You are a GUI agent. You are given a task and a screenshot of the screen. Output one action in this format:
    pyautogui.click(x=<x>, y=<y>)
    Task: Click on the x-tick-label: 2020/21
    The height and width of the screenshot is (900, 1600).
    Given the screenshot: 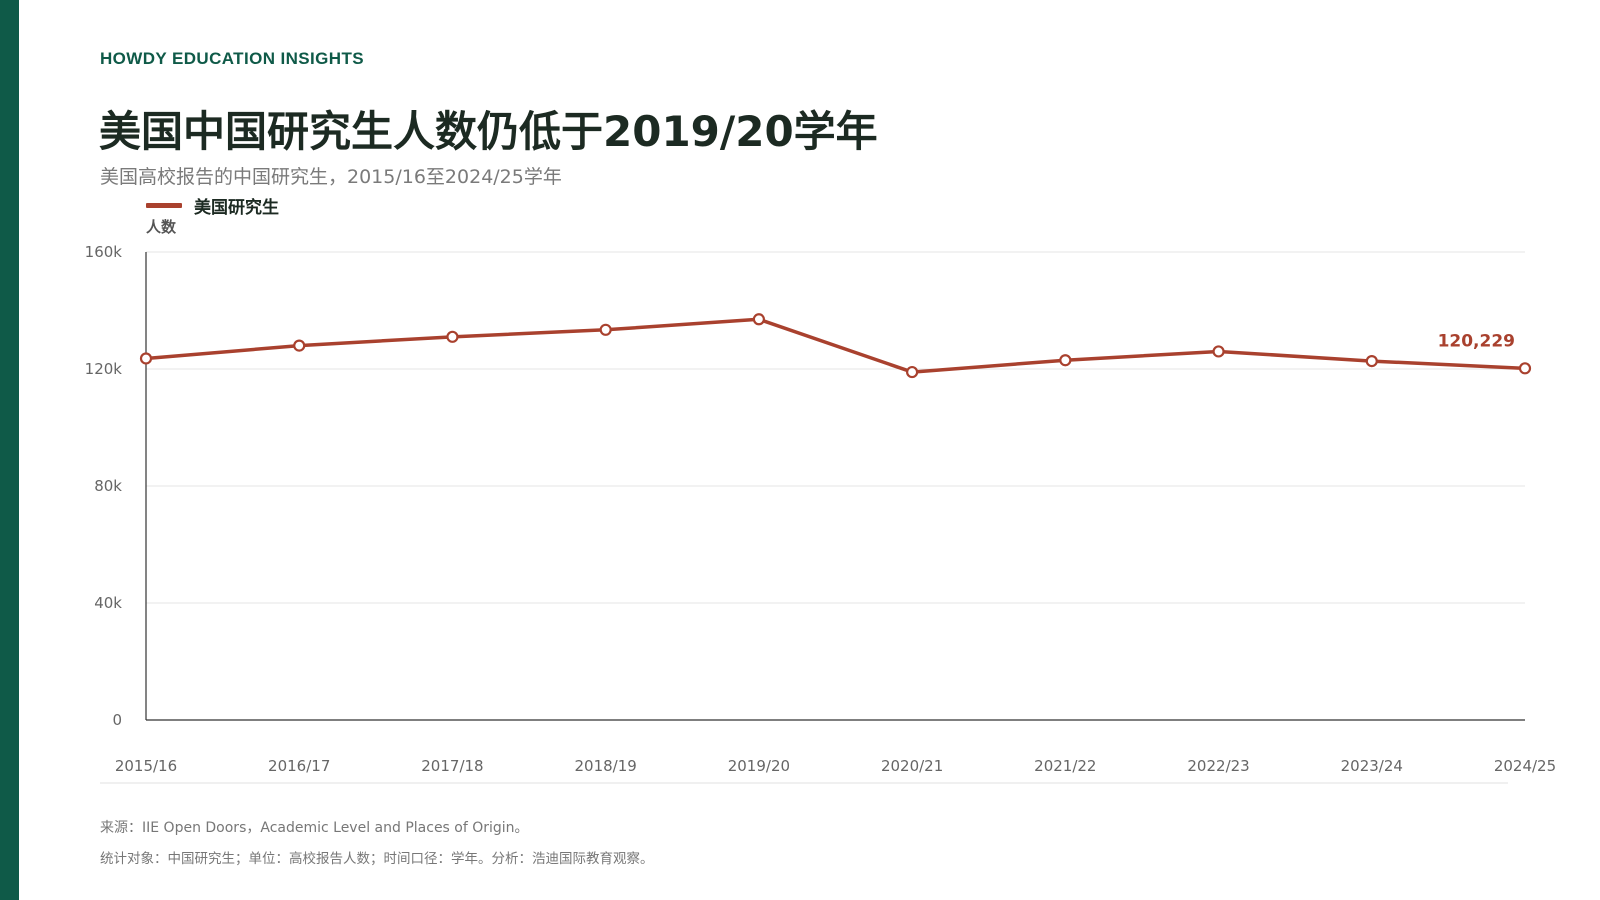 What is the action you would take?
    pyautogui.click(x=912, y=766)
    